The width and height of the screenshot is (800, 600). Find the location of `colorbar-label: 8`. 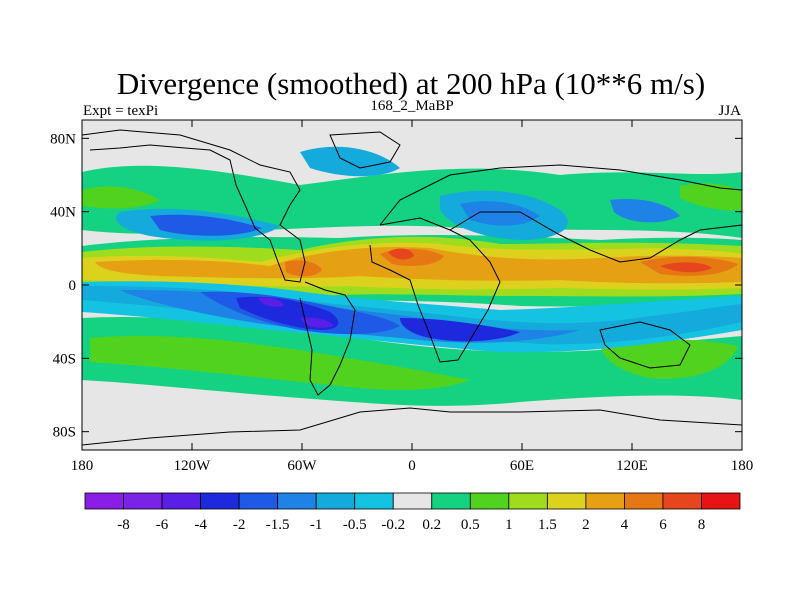

colorbar-label: 8 is located at coordinates (702, 525).